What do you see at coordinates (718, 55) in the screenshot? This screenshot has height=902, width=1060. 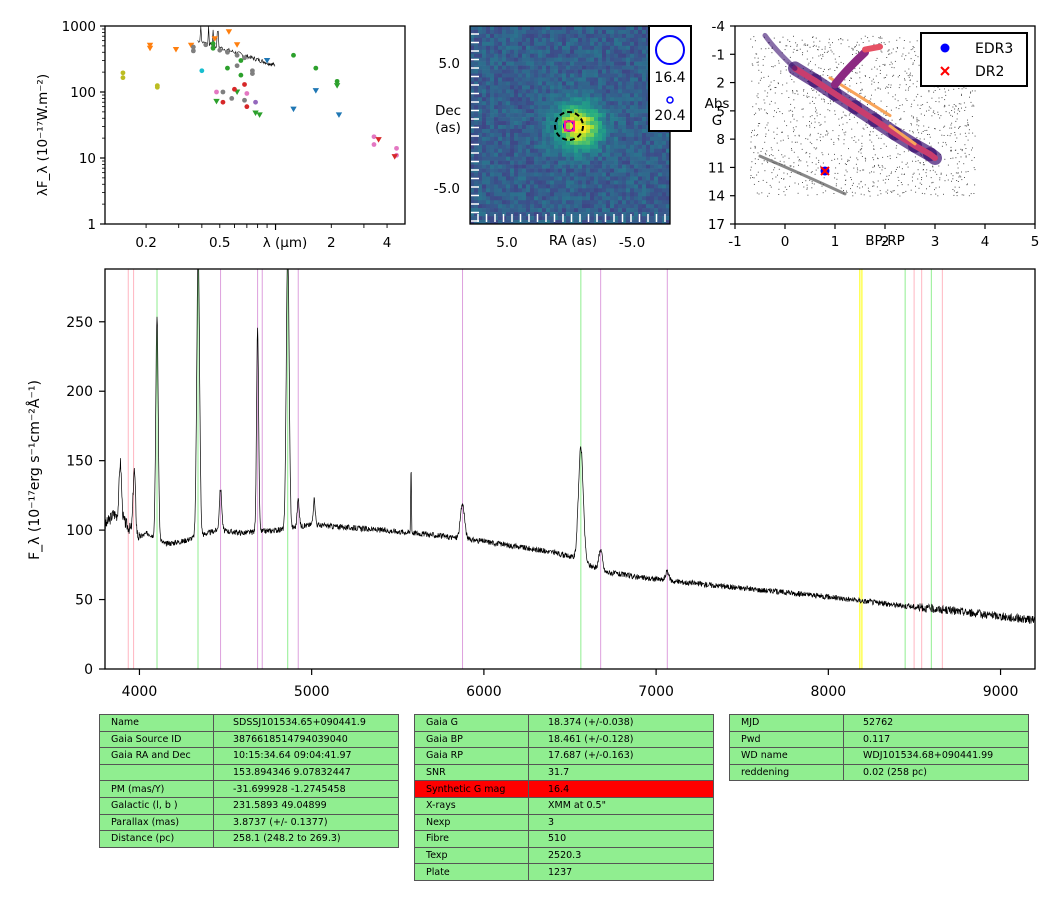 I see `hrd-ytick-label: -1` at bounding box center [718, 55].